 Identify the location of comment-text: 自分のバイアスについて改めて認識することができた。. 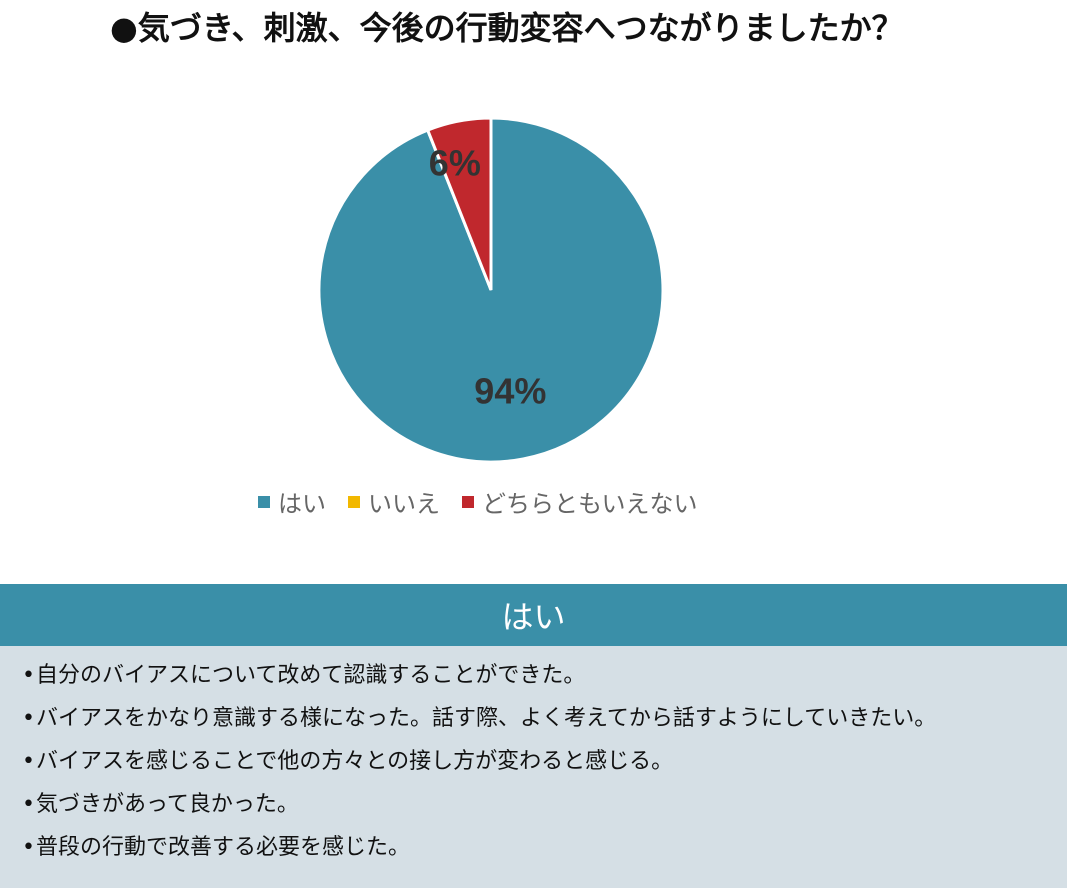
(311, 675).